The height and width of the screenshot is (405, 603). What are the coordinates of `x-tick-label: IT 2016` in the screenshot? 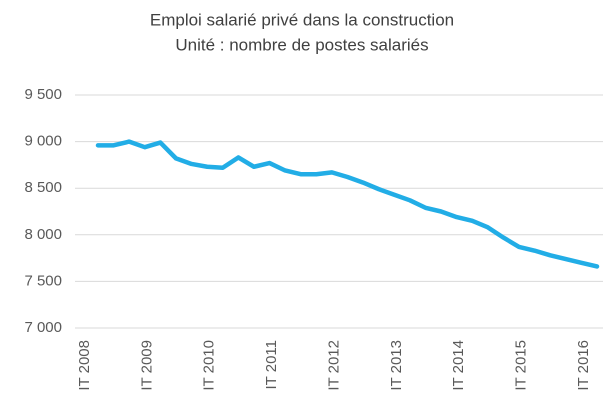 It's located at (583, 365).